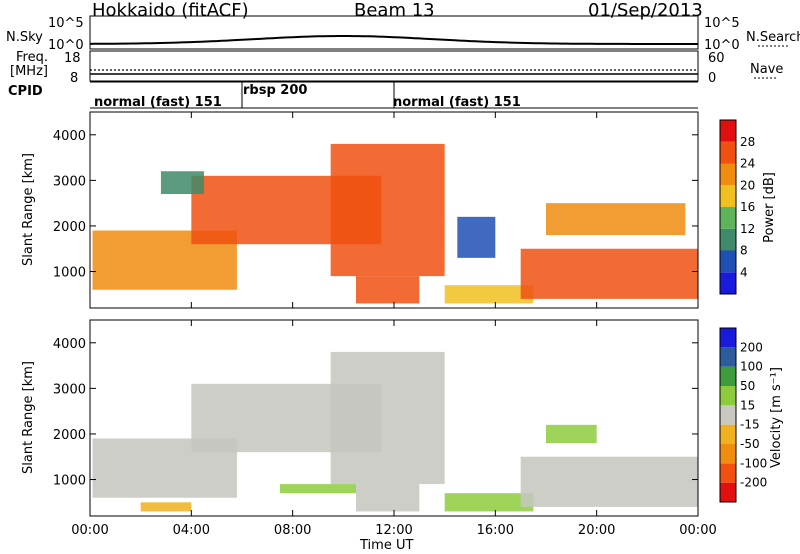  What do you see at coordinates (722, 45) in the screenshot?
I see `nsearch-tick-bottom: 10^0` at bounding box center [722, 45].